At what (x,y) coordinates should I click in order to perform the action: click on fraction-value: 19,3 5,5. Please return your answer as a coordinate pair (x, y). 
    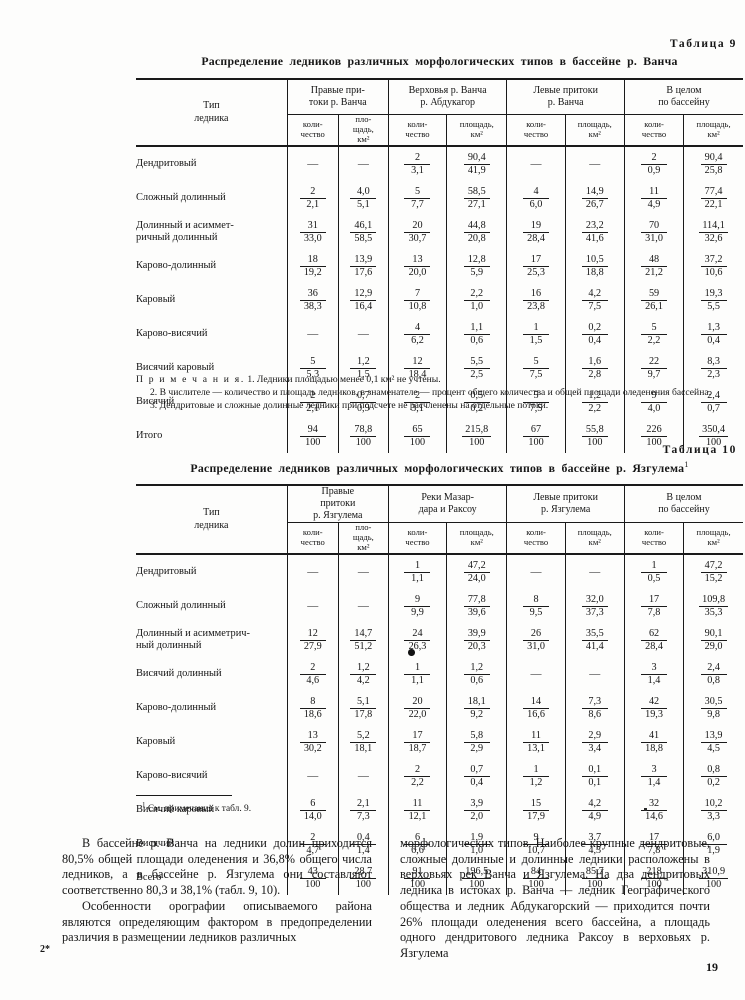
    Looking at the image, I should click on (713, 300).